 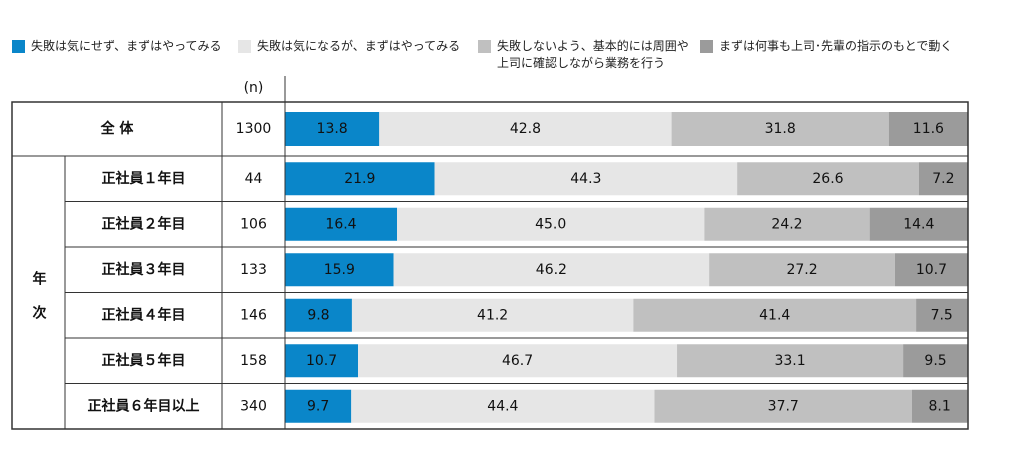 What do you see at coordinates (253, 315) in the screenshot?
I see `n-value: 146` at bounding box center [253, 315].